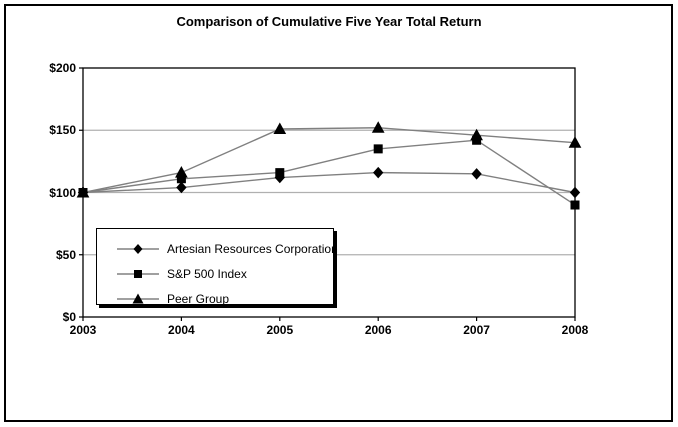 The width and height of the screenshot is (678, 427). I want to click on y-tick-label: $150, so click(62, 130).